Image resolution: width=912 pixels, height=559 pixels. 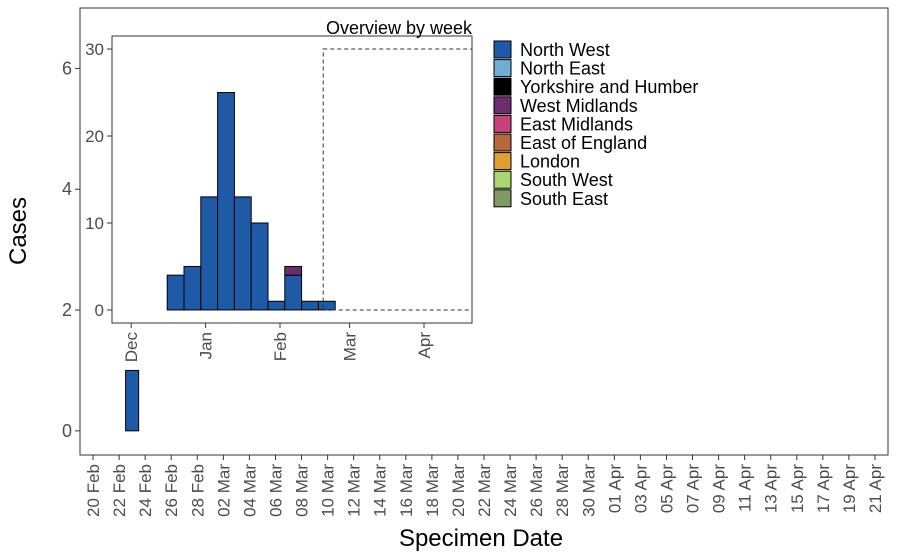 What do you see at coordinates (99, 310) in the screenshot?
I see `inset-y-tick-label: 0` at bounding box center [99, 310].